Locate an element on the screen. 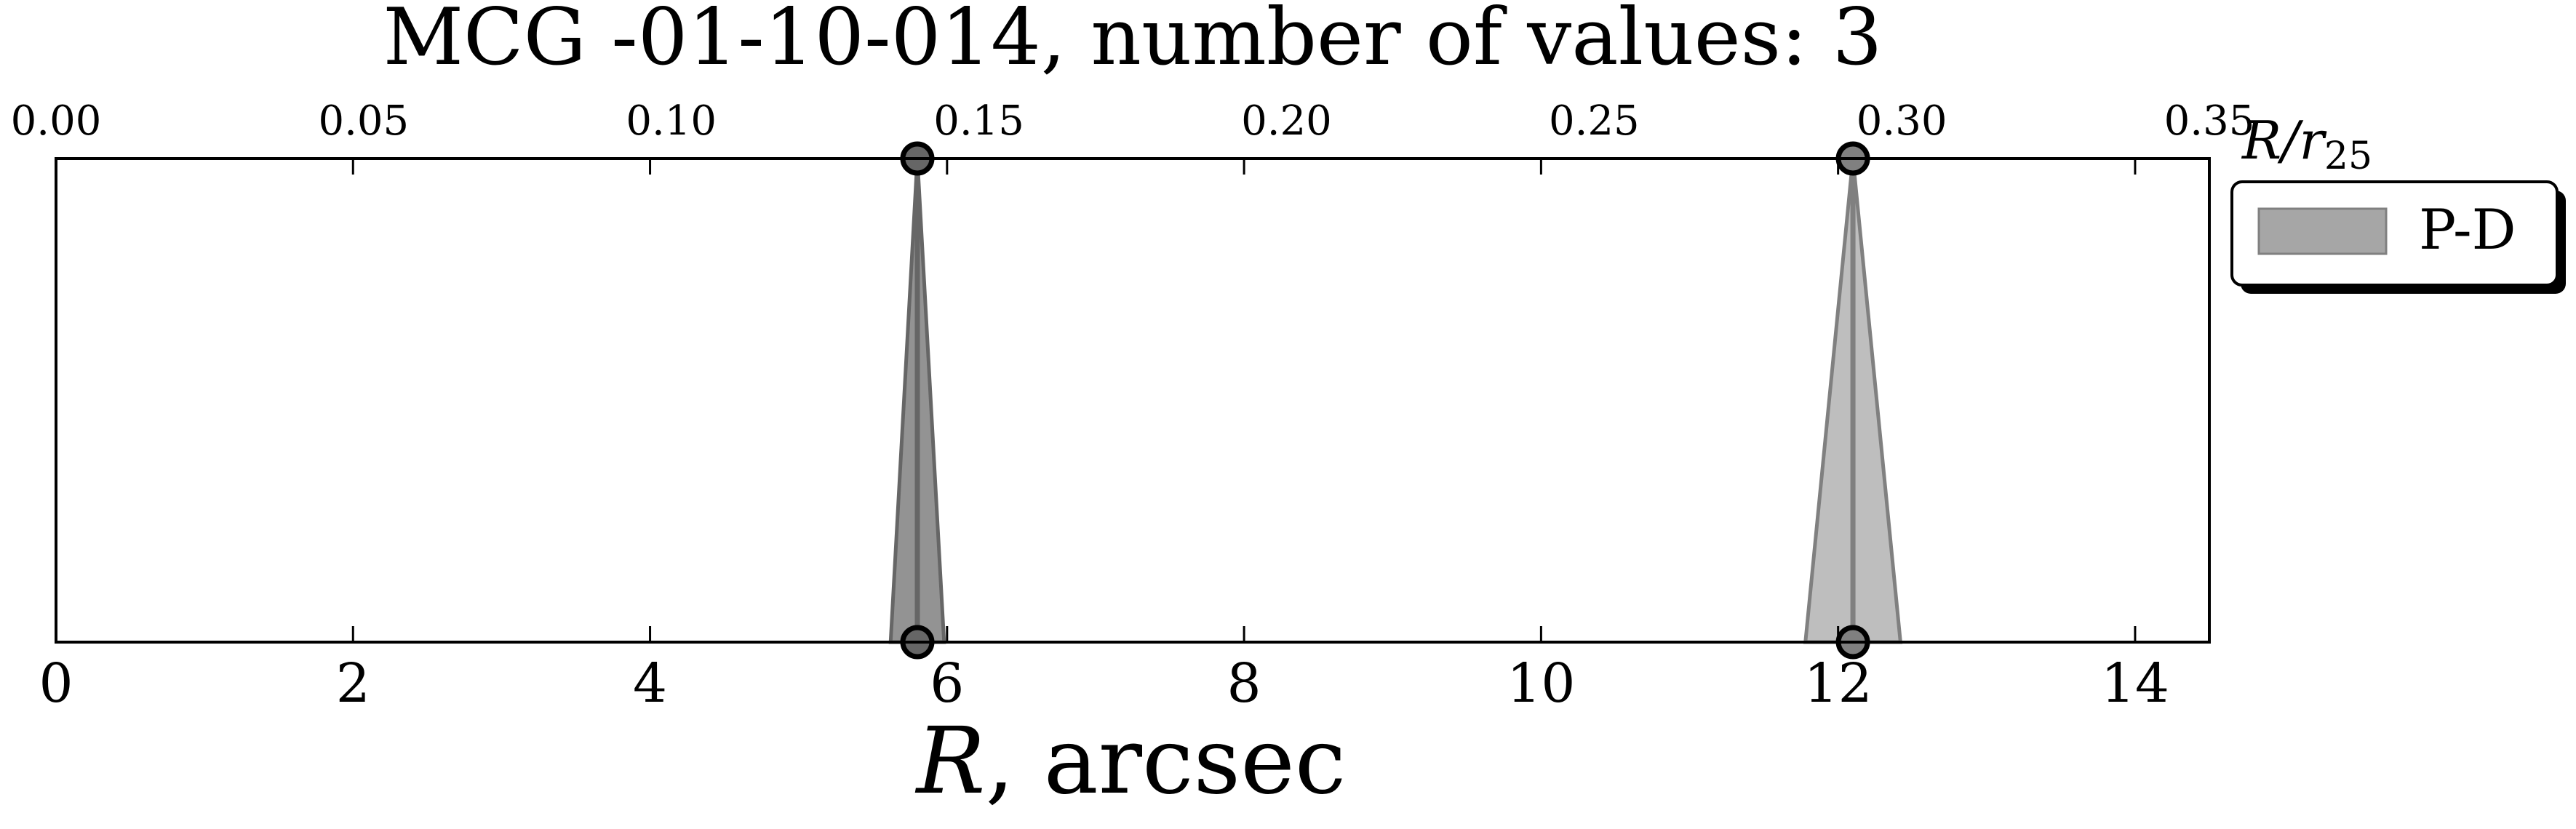 The width and height of the screenshot is (2576, 829). top-tick-label: 0.10 is located at coordinates (671, 121).